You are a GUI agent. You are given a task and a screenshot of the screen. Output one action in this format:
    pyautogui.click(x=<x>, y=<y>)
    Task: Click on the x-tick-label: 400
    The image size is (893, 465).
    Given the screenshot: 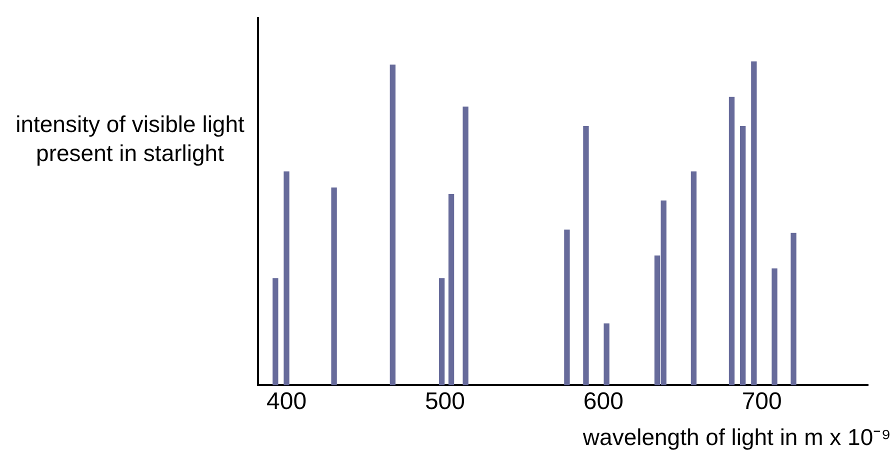 What is the action you would take?
    pyautogui.click(x=286, y=402)
    